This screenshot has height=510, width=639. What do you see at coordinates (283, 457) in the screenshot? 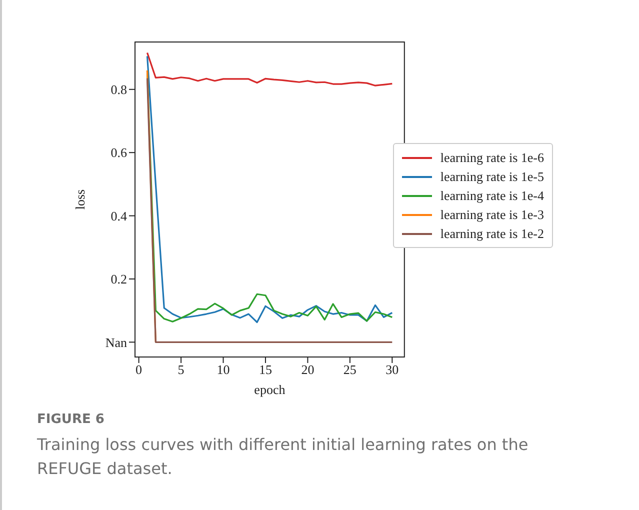
I see `text: Training loss curves with different initial learning rates on the REFUGE dataset.` at bounding box center [283, 457].